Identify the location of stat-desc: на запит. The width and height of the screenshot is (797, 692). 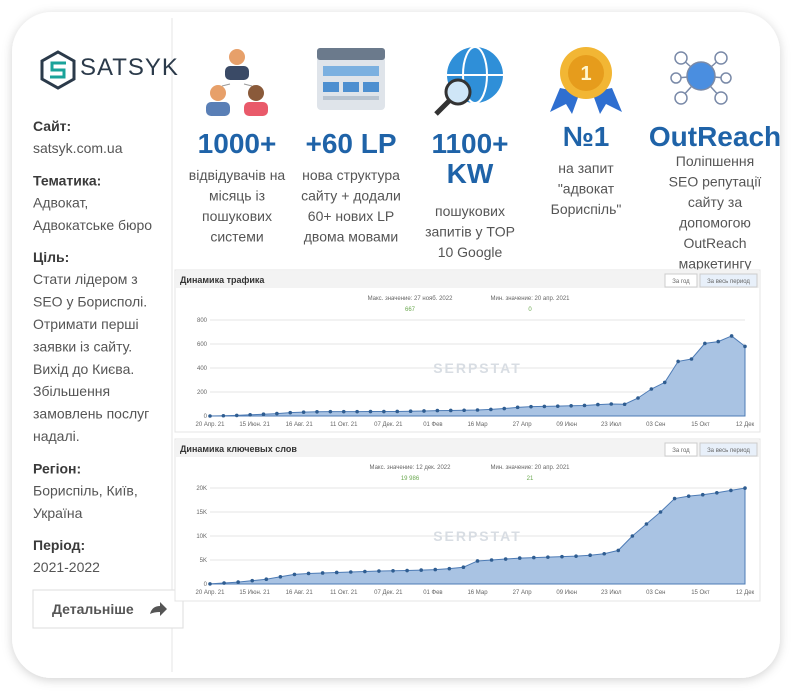
(586, 168).